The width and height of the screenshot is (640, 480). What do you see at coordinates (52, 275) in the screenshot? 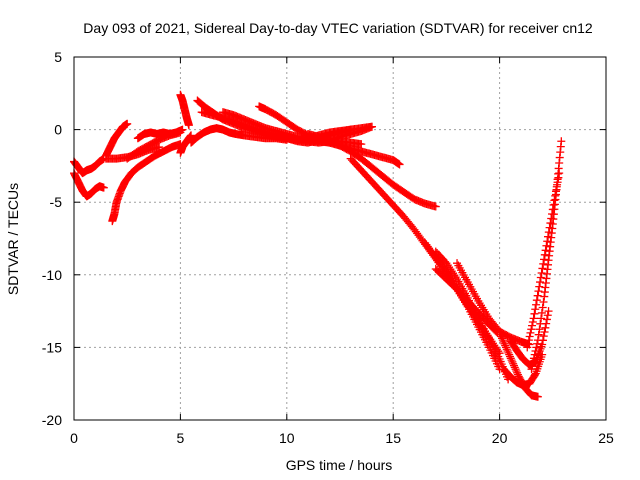
I see `y-tick-label: -10` at bounding box center [52, 275].